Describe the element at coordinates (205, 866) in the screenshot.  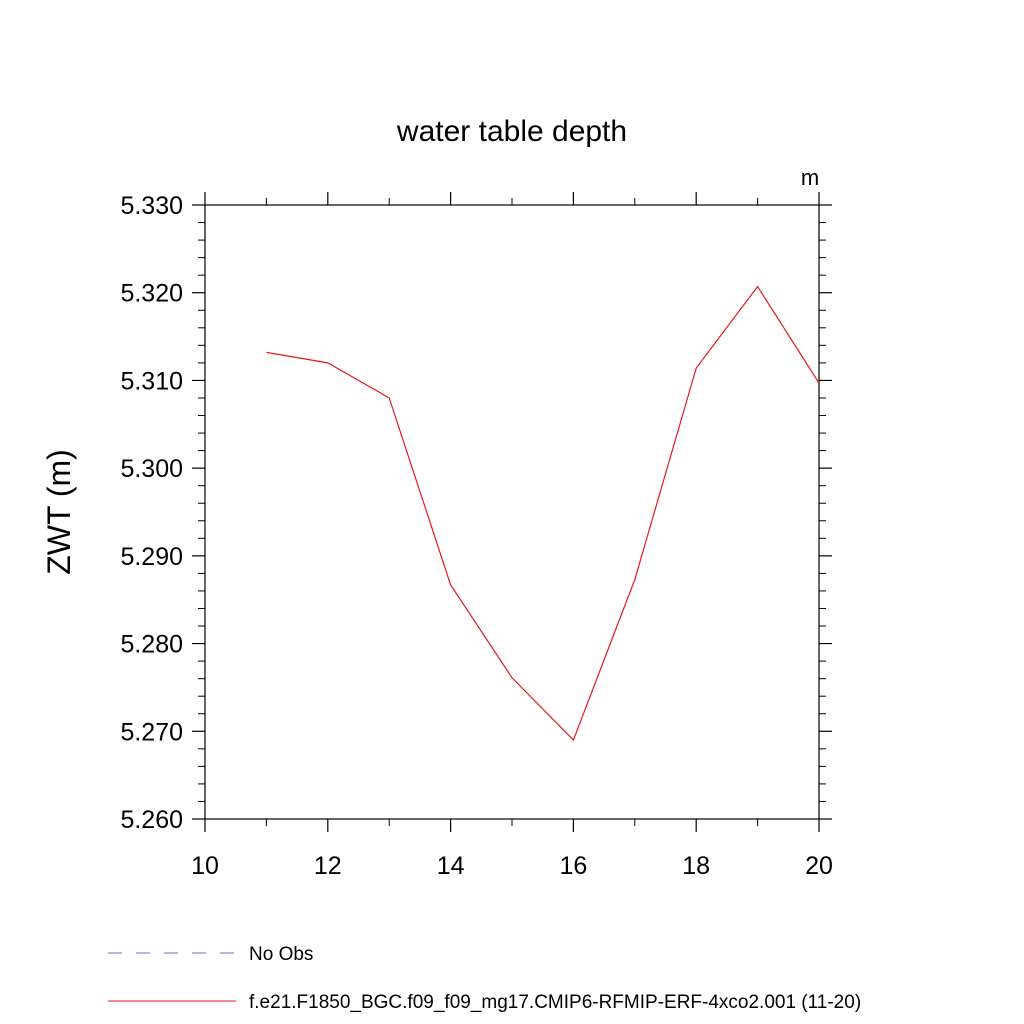
I see `x-tick-label: 10` at that location.